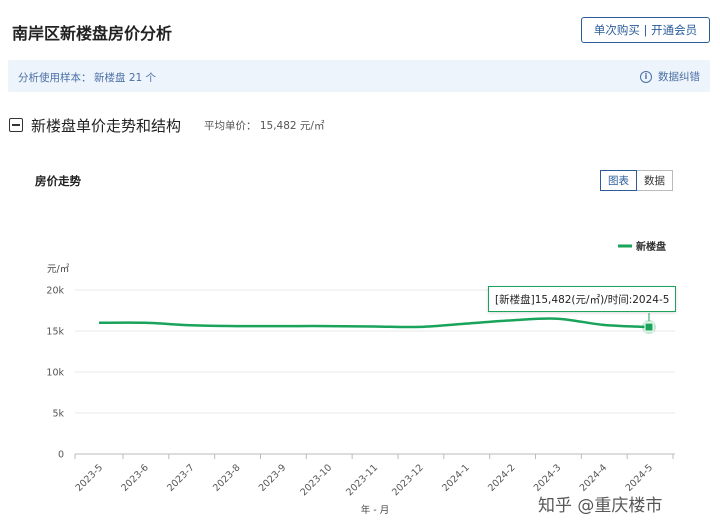 The image size is (720, 532). I want to click on x-tick-label: 2023-5, so click(90, 478).